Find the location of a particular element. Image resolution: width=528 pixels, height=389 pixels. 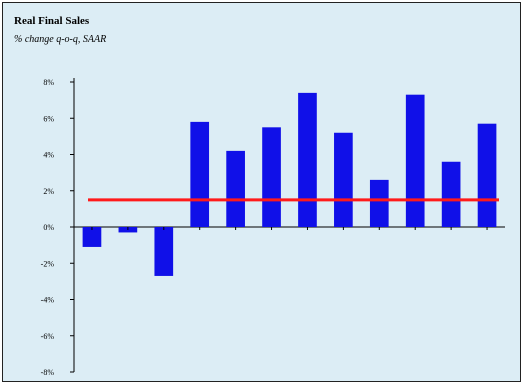

y-tick-label: 2% is located at coordinates (48, 191).